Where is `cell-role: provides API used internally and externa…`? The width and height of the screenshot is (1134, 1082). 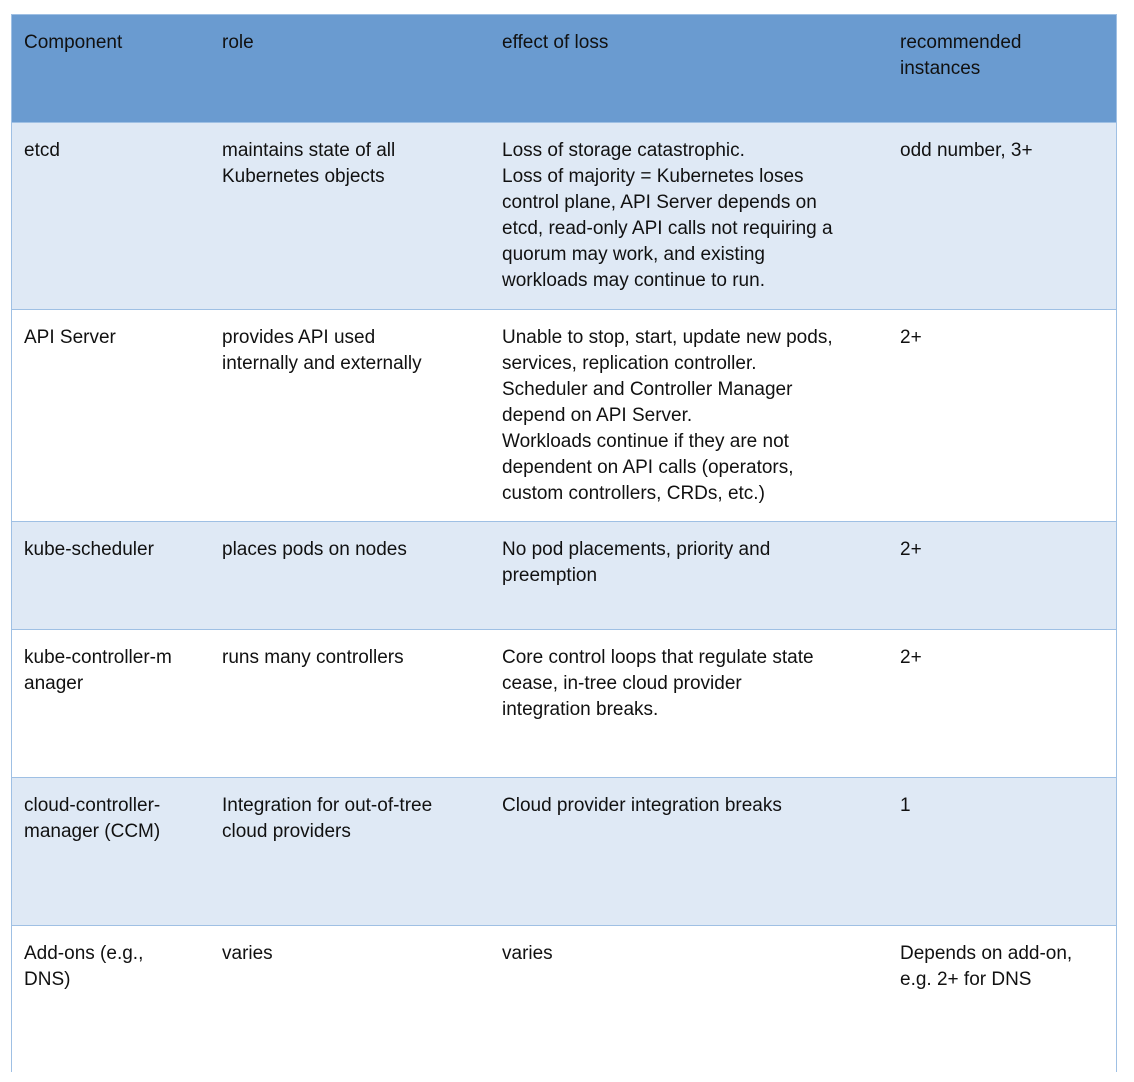 cell-role: provides API used internally and externa… is located at coordinates (322, 350).